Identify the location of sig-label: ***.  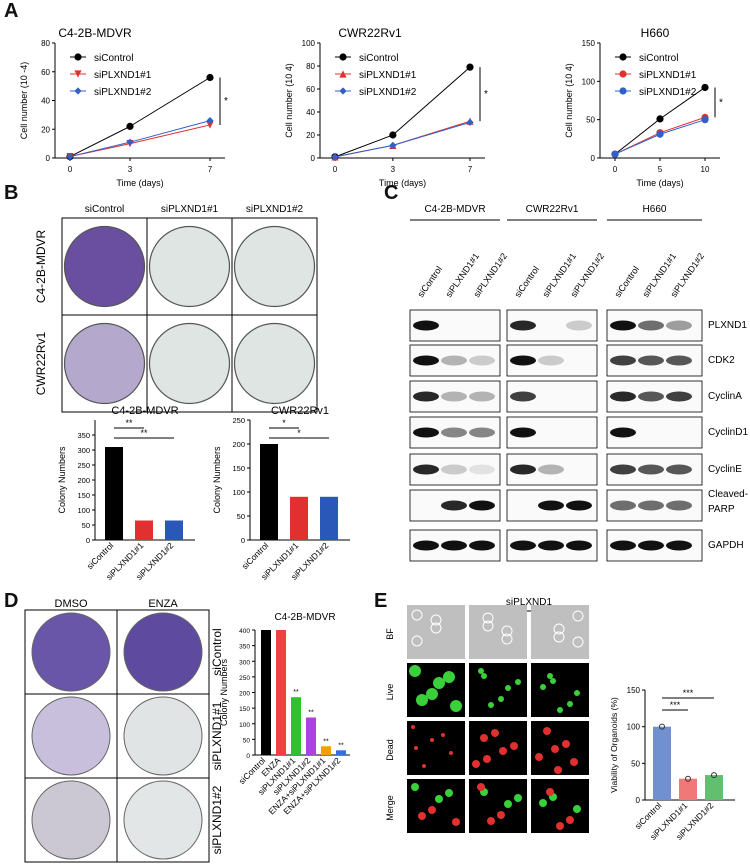
(675, 705).